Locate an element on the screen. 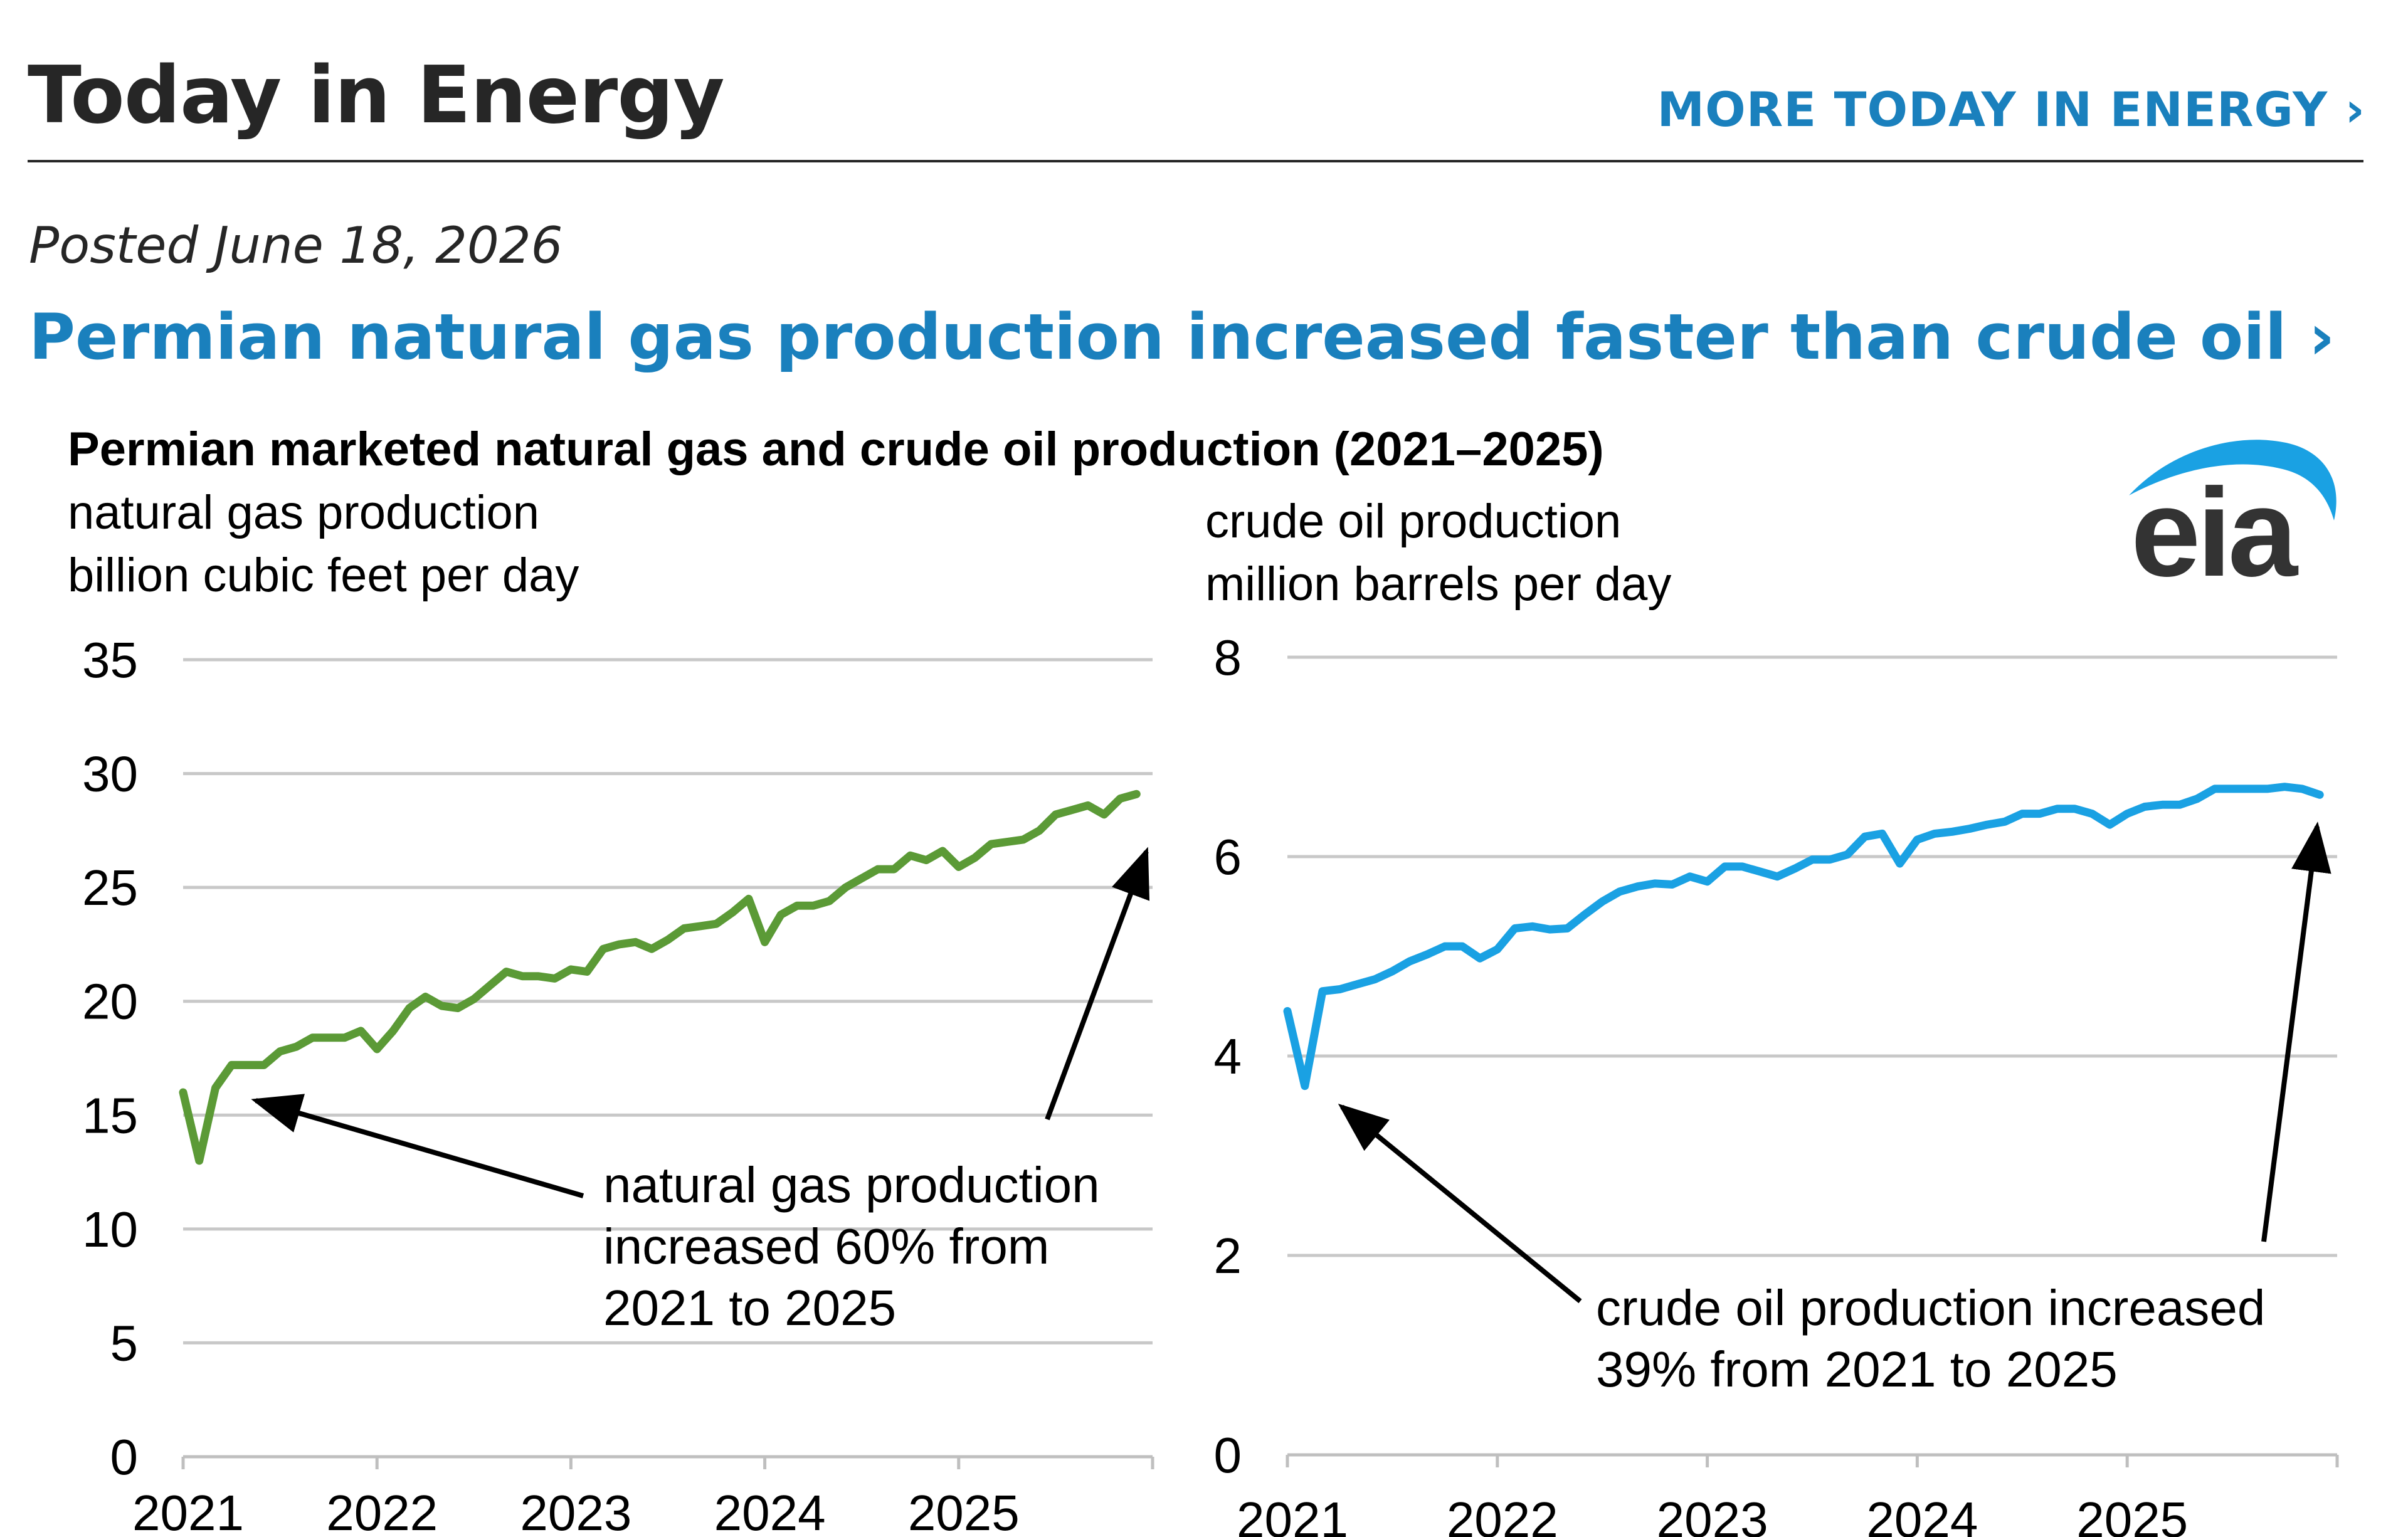 The height and width of the screenshot is (1537, 2408). gas-x-tick-label: 2025 is located at coordinates (964, 1511).